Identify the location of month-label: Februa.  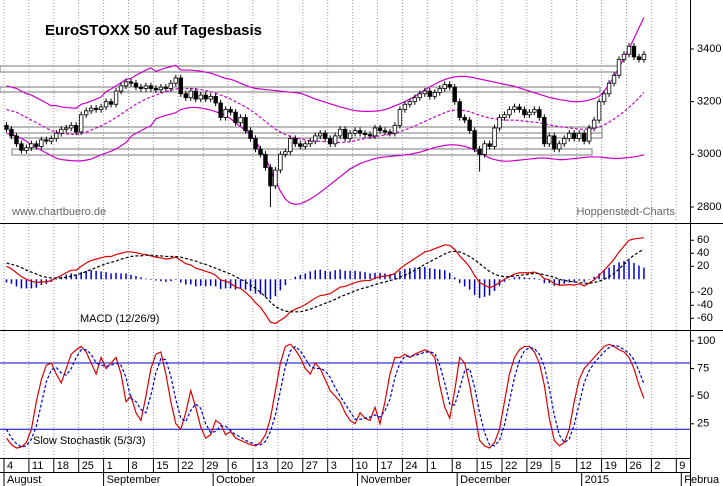
(702, 480).